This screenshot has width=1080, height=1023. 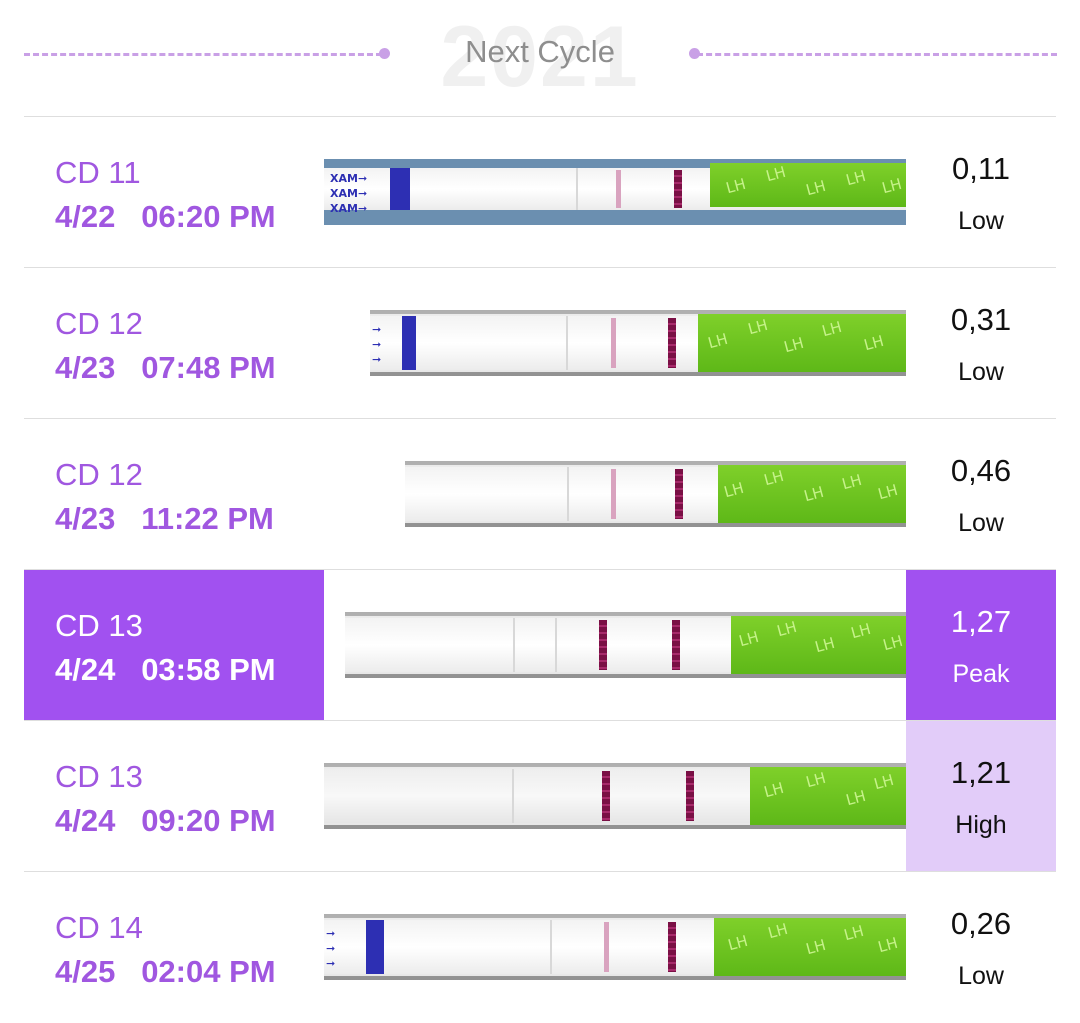 What do you see at coordinates (85, 971) in the screenshot?
I see `test-date: 4/25` at bounding box center [85, 971].